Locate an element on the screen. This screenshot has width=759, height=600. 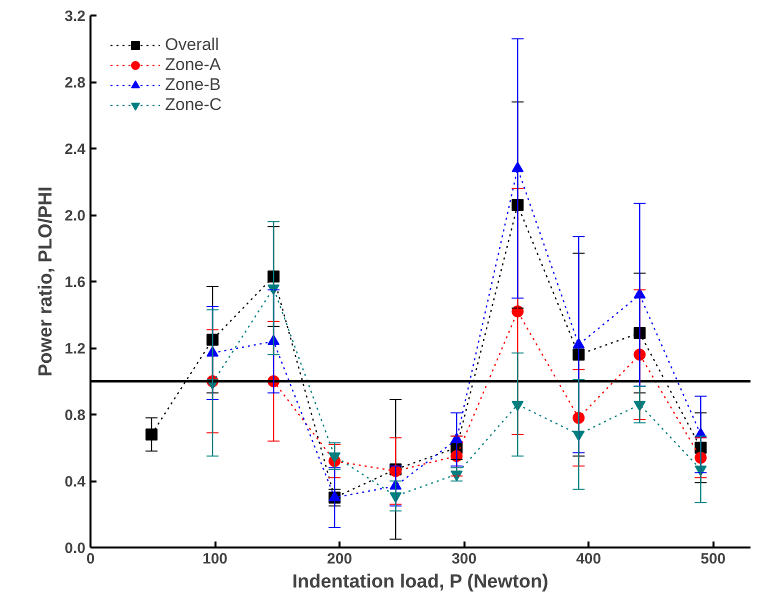
y-tick-label: 2.0 is located at coordinates (75, 216).